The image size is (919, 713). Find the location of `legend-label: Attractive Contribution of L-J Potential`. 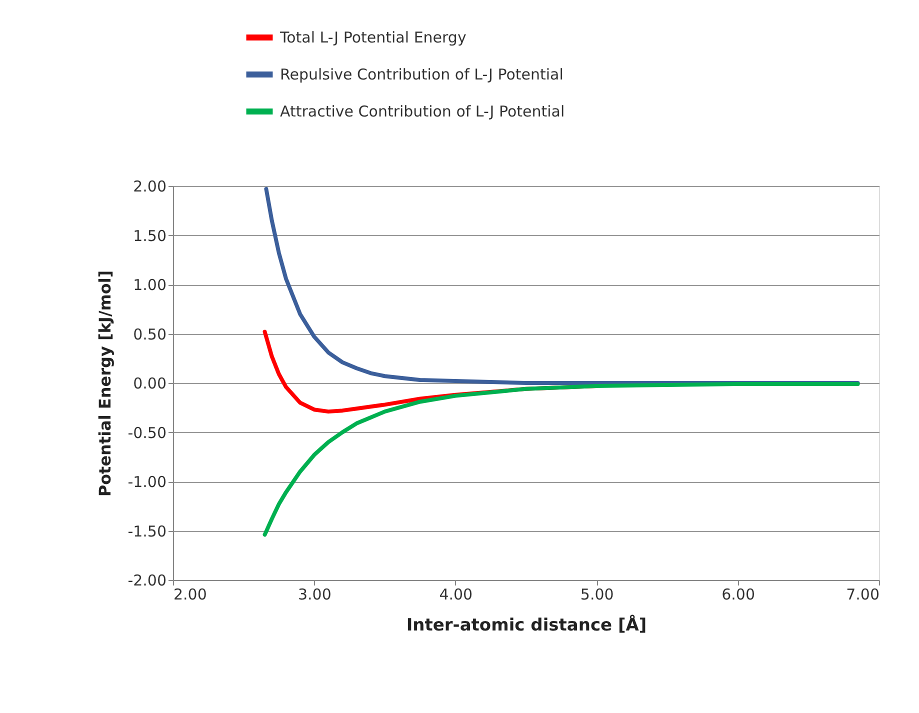

legend-label: Attractive Contribution of L-J Potential is located at coordinates (422, 111).